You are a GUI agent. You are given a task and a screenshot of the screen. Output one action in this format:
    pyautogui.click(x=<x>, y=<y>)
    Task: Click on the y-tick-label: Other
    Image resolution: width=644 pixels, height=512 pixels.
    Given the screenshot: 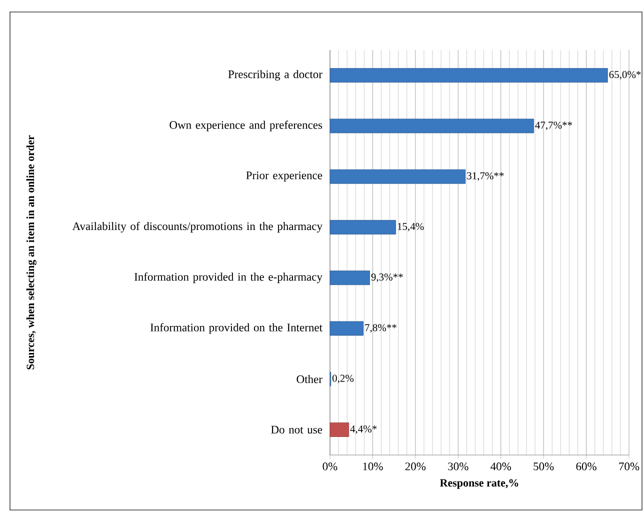 What is the action you would take?
    pyautogui.click(x=309, y=379)
    